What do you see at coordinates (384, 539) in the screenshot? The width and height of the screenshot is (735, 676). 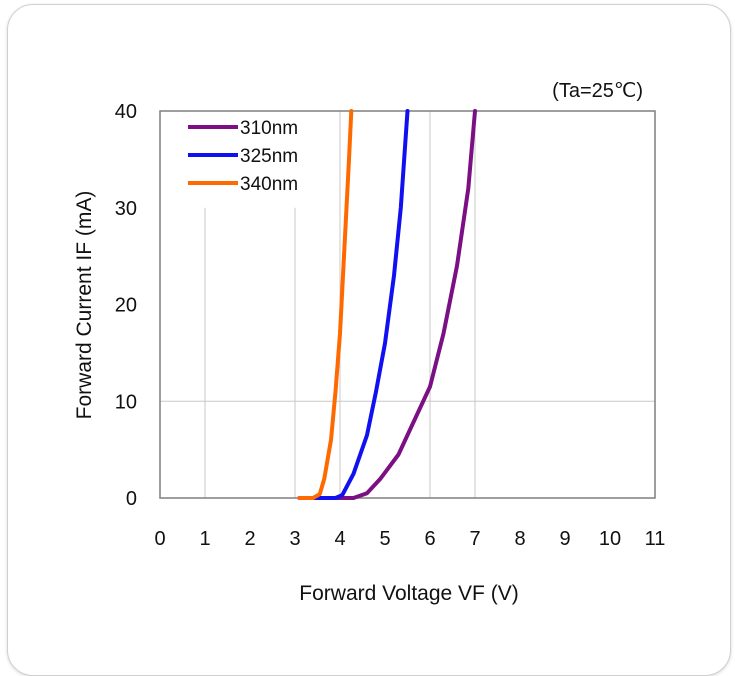 I see `x-tick-label: 5` at bounding box center [384, 539].